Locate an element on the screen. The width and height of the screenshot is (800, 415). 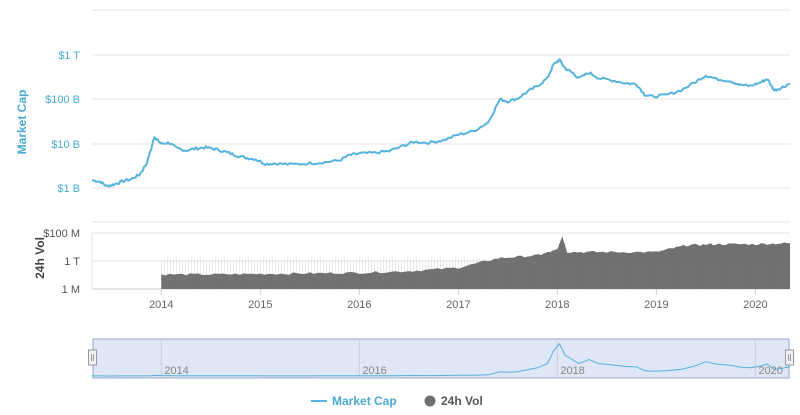
x-tick-label: 2015 is located at coordinates (260, 305).